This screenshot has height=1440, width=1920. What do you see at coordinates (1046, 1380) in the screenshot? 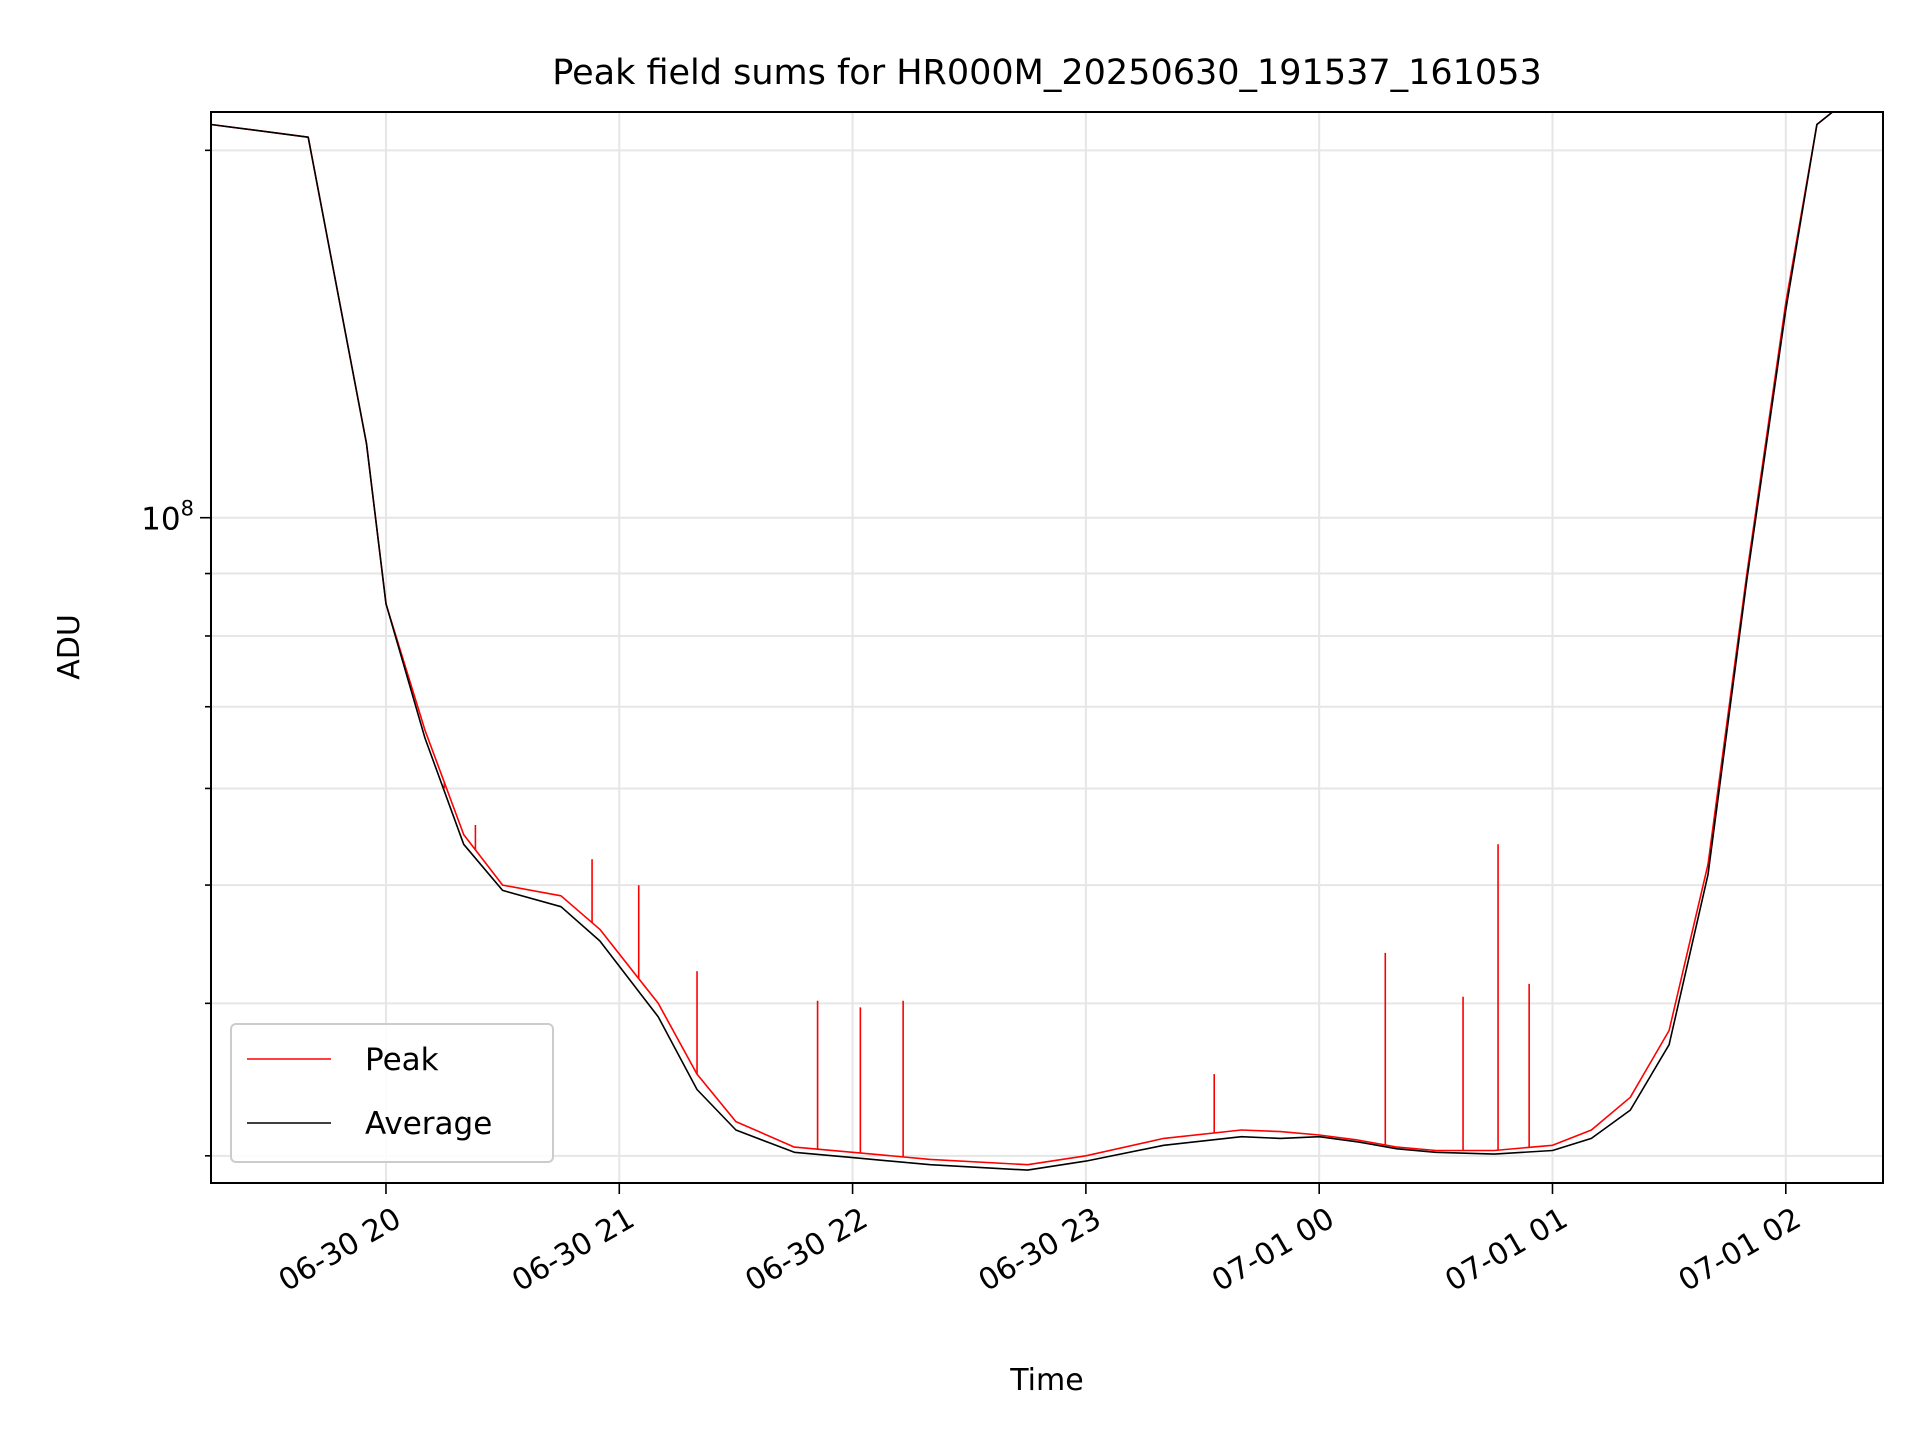
I see `x-axis-label: Time` at bounding box center [1046, 1380].